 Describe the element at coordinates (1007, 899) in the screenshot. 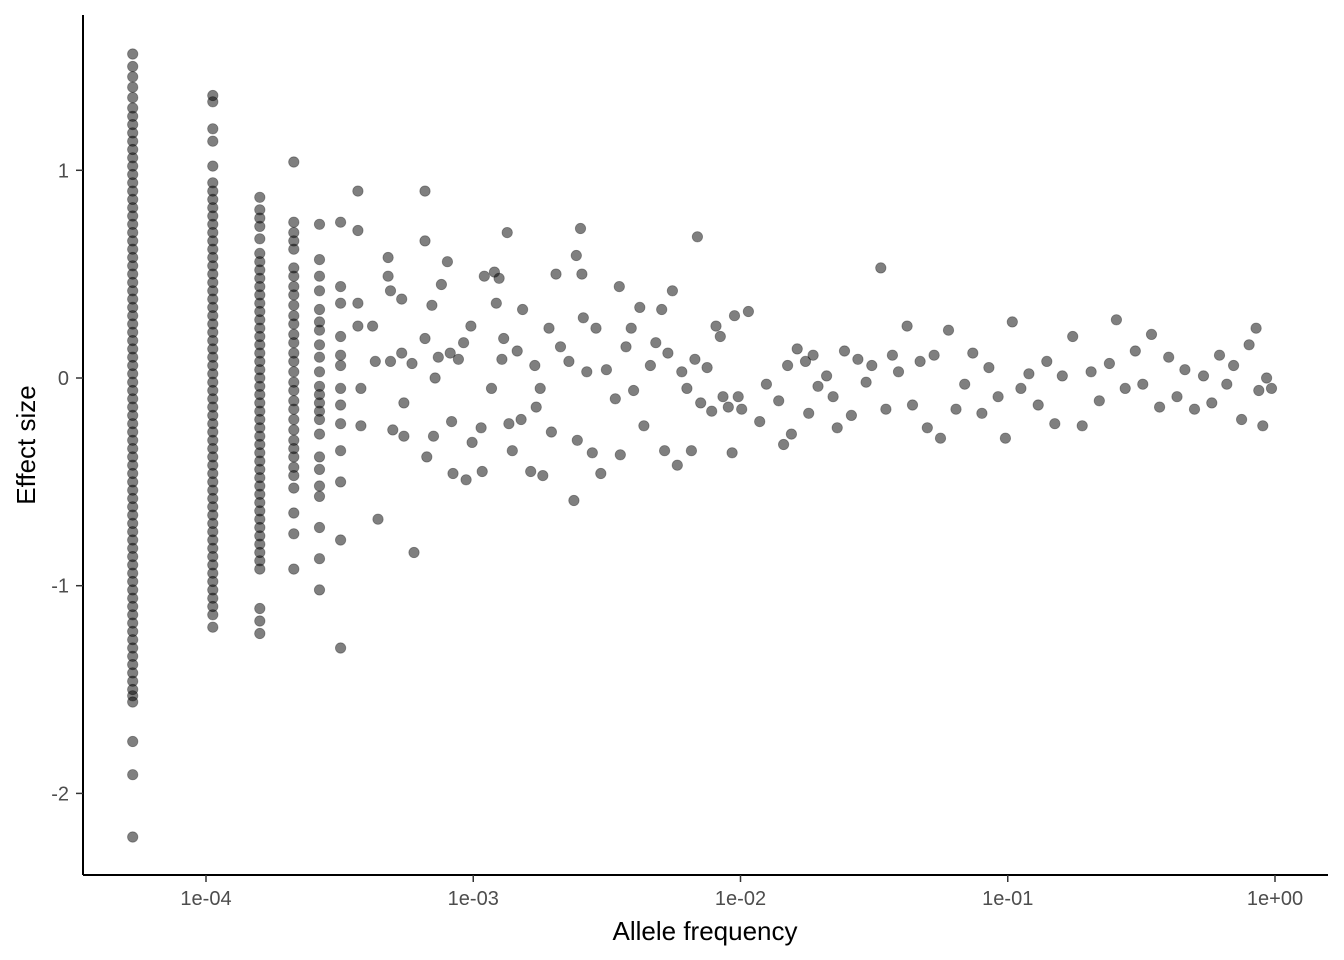

I see `x-tick-label-3: 1e-01` at that location.